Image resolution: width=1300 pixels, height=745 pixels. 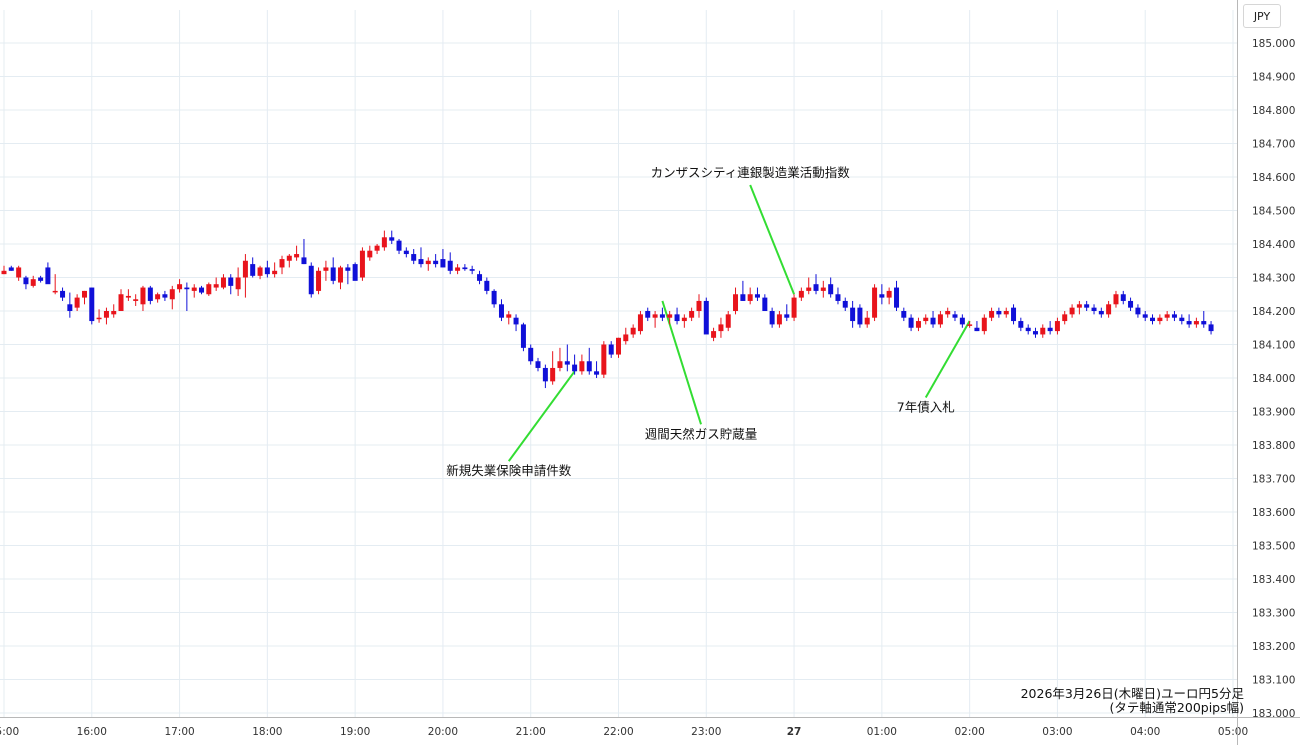 I want to click on y-tick-label: 184.300, so click(x=1273, y=279).